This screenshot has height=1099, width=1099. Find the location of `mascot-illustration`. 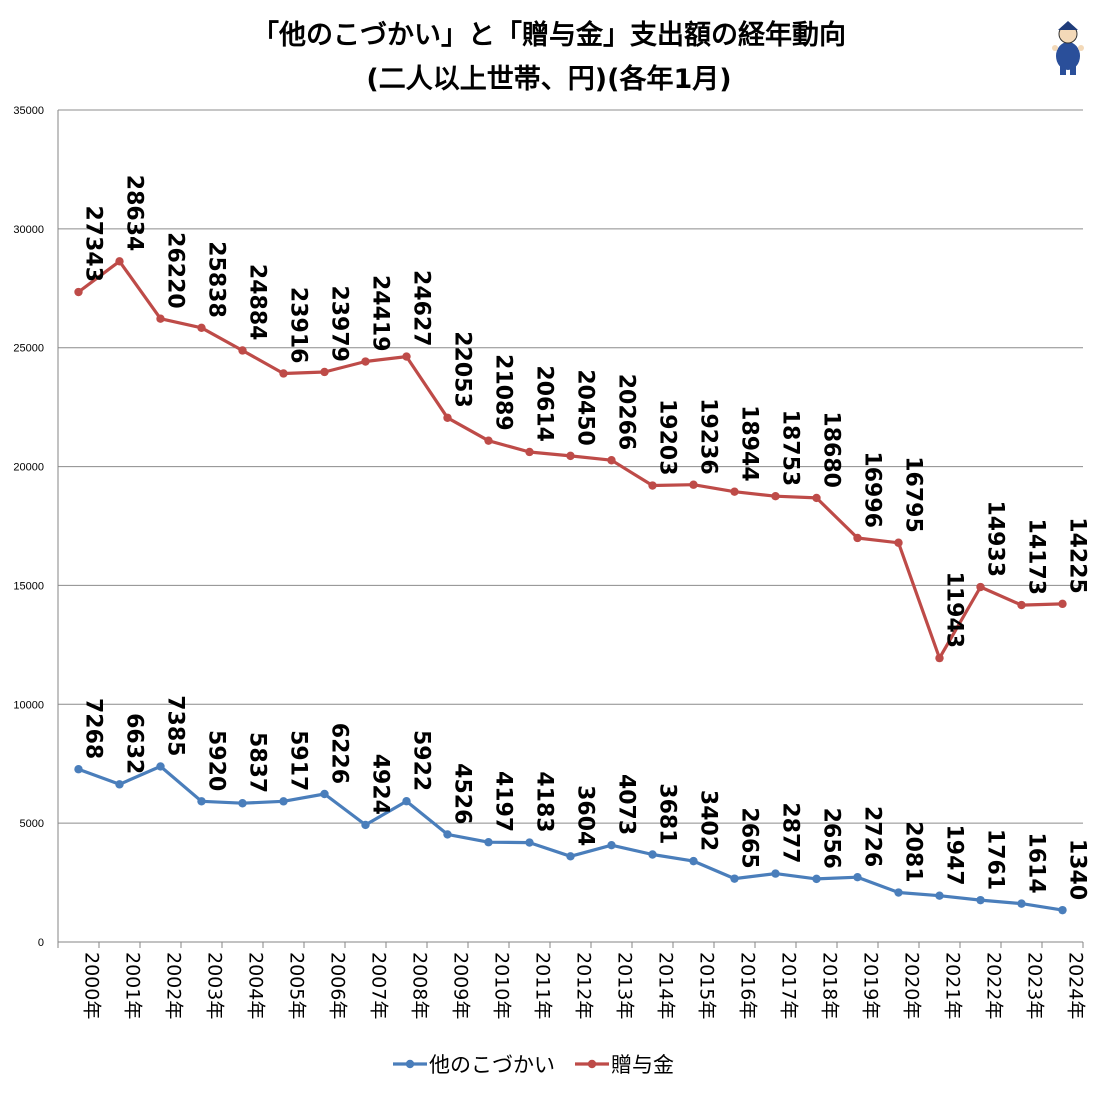

mascot-illustration is located at coordinates (1068, 48).